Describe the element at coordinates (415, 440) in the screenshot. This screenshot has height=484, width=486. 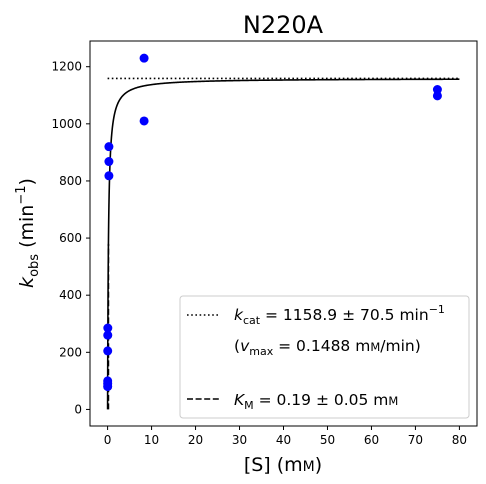
I see `x-tick-label: 70` at that location.